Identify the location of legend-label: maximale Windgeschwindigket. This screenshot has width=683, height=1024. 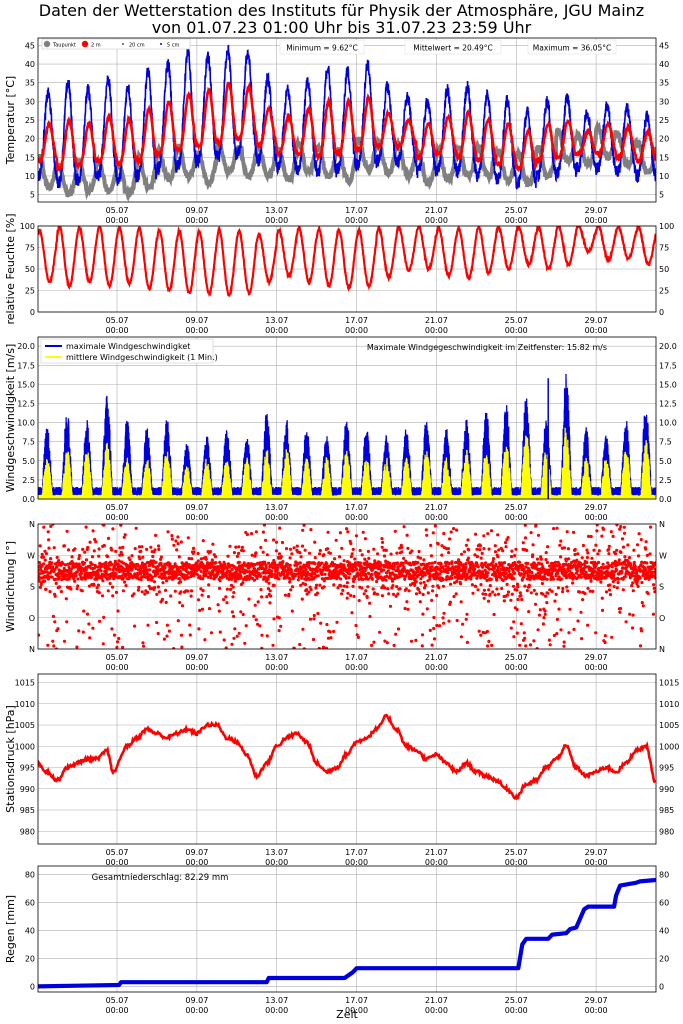
(128, 346).